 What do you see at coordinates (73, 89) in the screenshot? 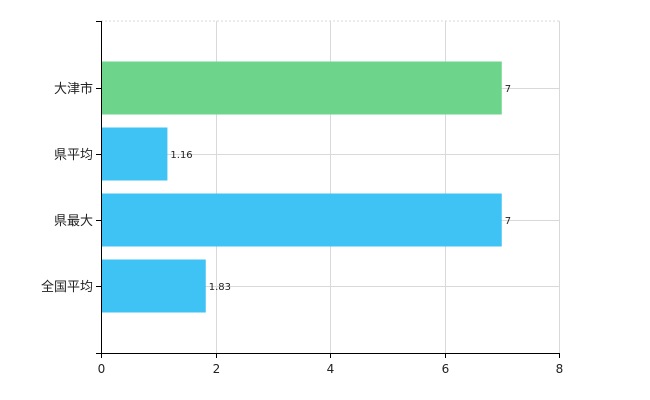
I see `category-label: 大津市` at bounding box center [73, 89].